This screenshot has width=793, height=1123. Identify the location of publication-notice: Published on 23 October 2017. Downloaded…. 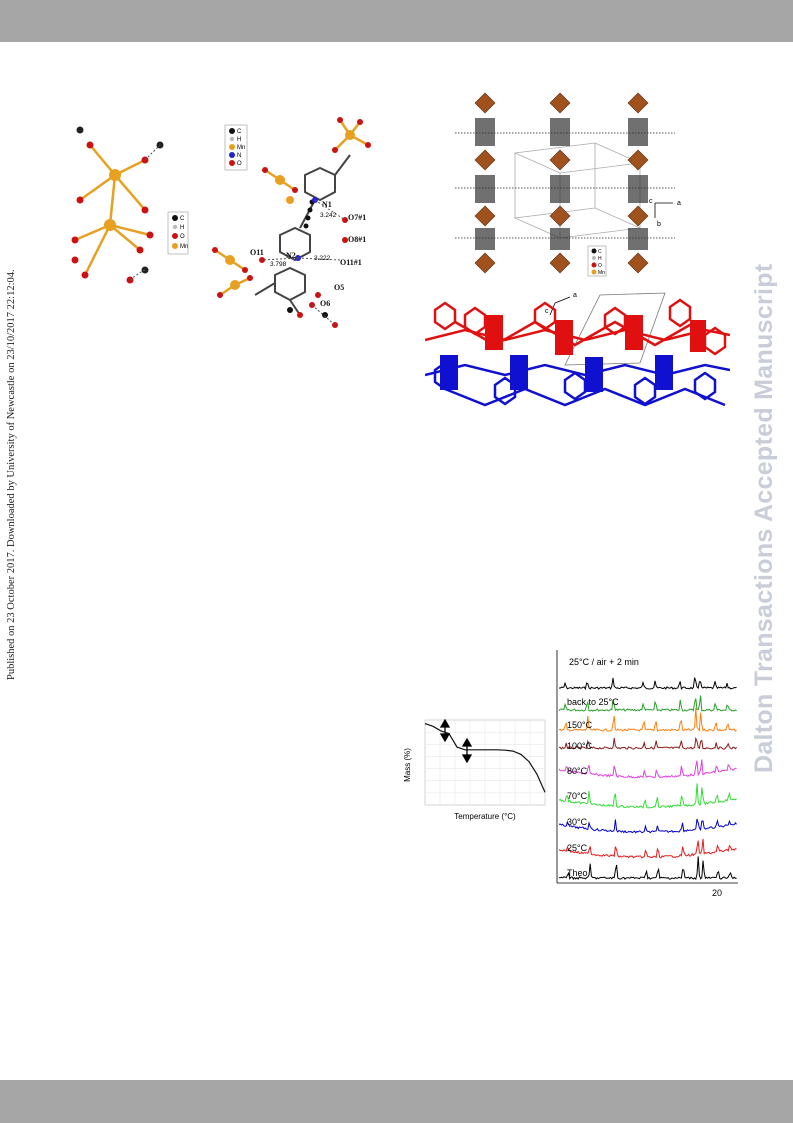
(11, 474).